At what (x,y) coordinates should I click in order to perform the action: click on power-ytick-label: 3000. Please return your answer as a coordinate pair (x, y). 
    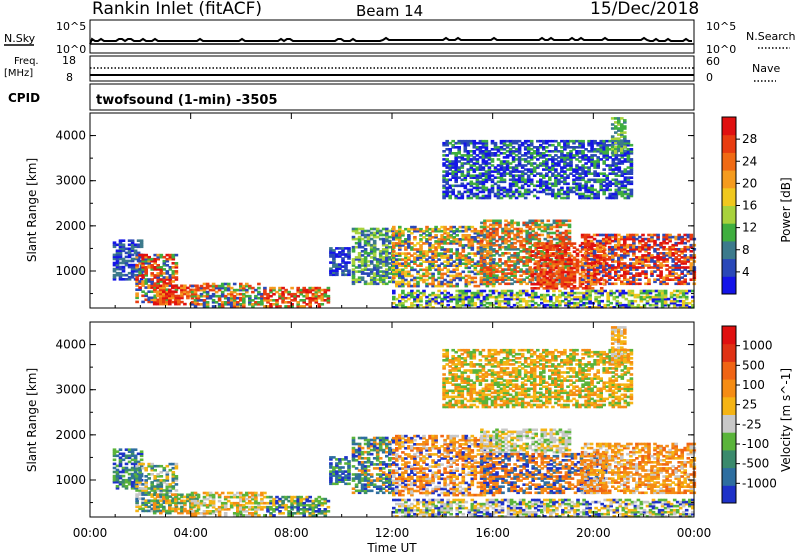
    Looking at the image, I should click on (70, 181).